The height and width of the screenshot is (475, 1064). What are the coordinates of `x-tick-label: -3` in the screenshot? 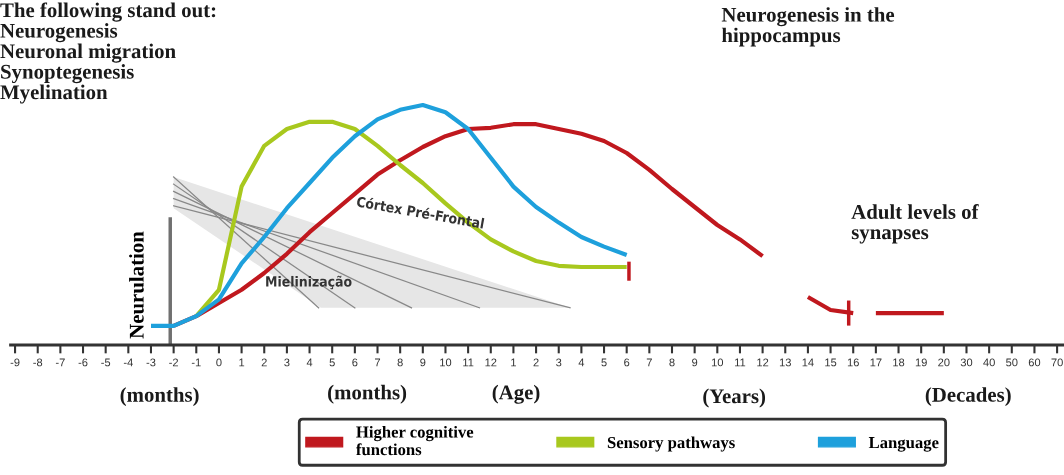 It's located at (151, 362).